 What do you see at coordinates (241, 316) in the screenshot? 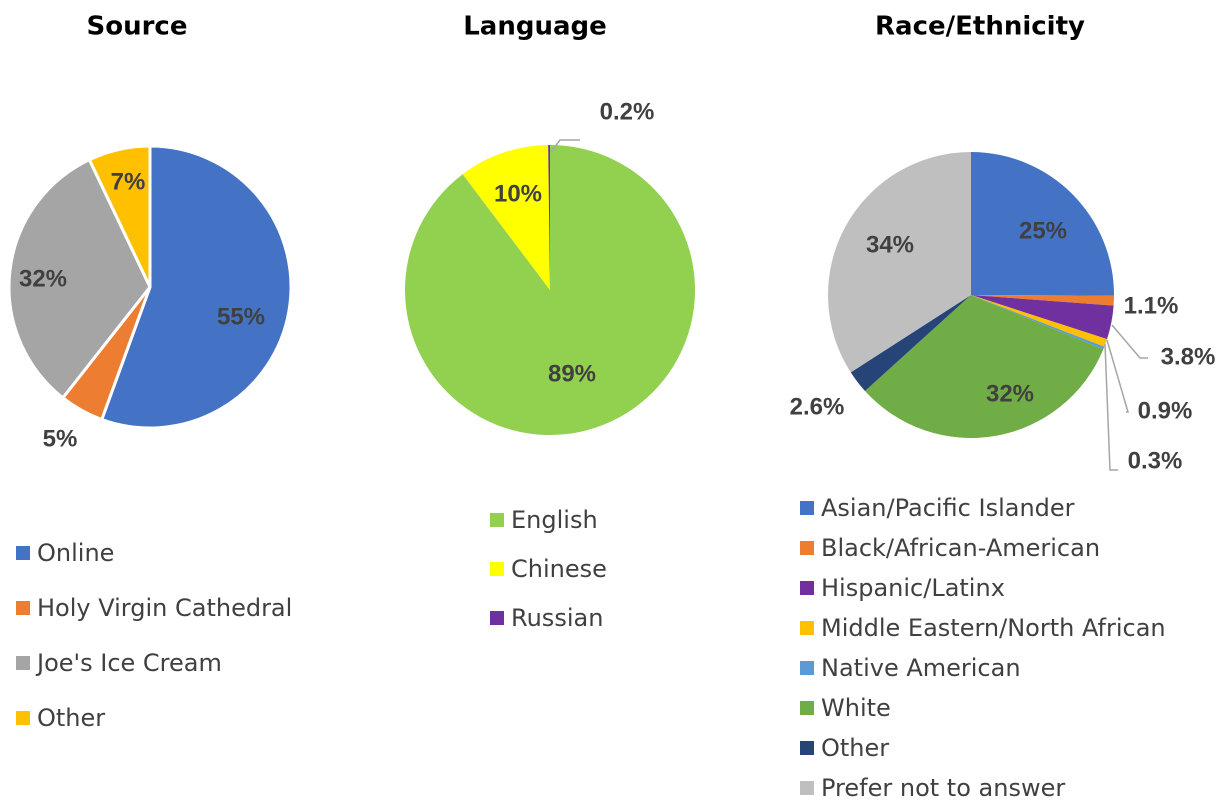
I see `data-label: 55%` at bounding box center [241, 316].